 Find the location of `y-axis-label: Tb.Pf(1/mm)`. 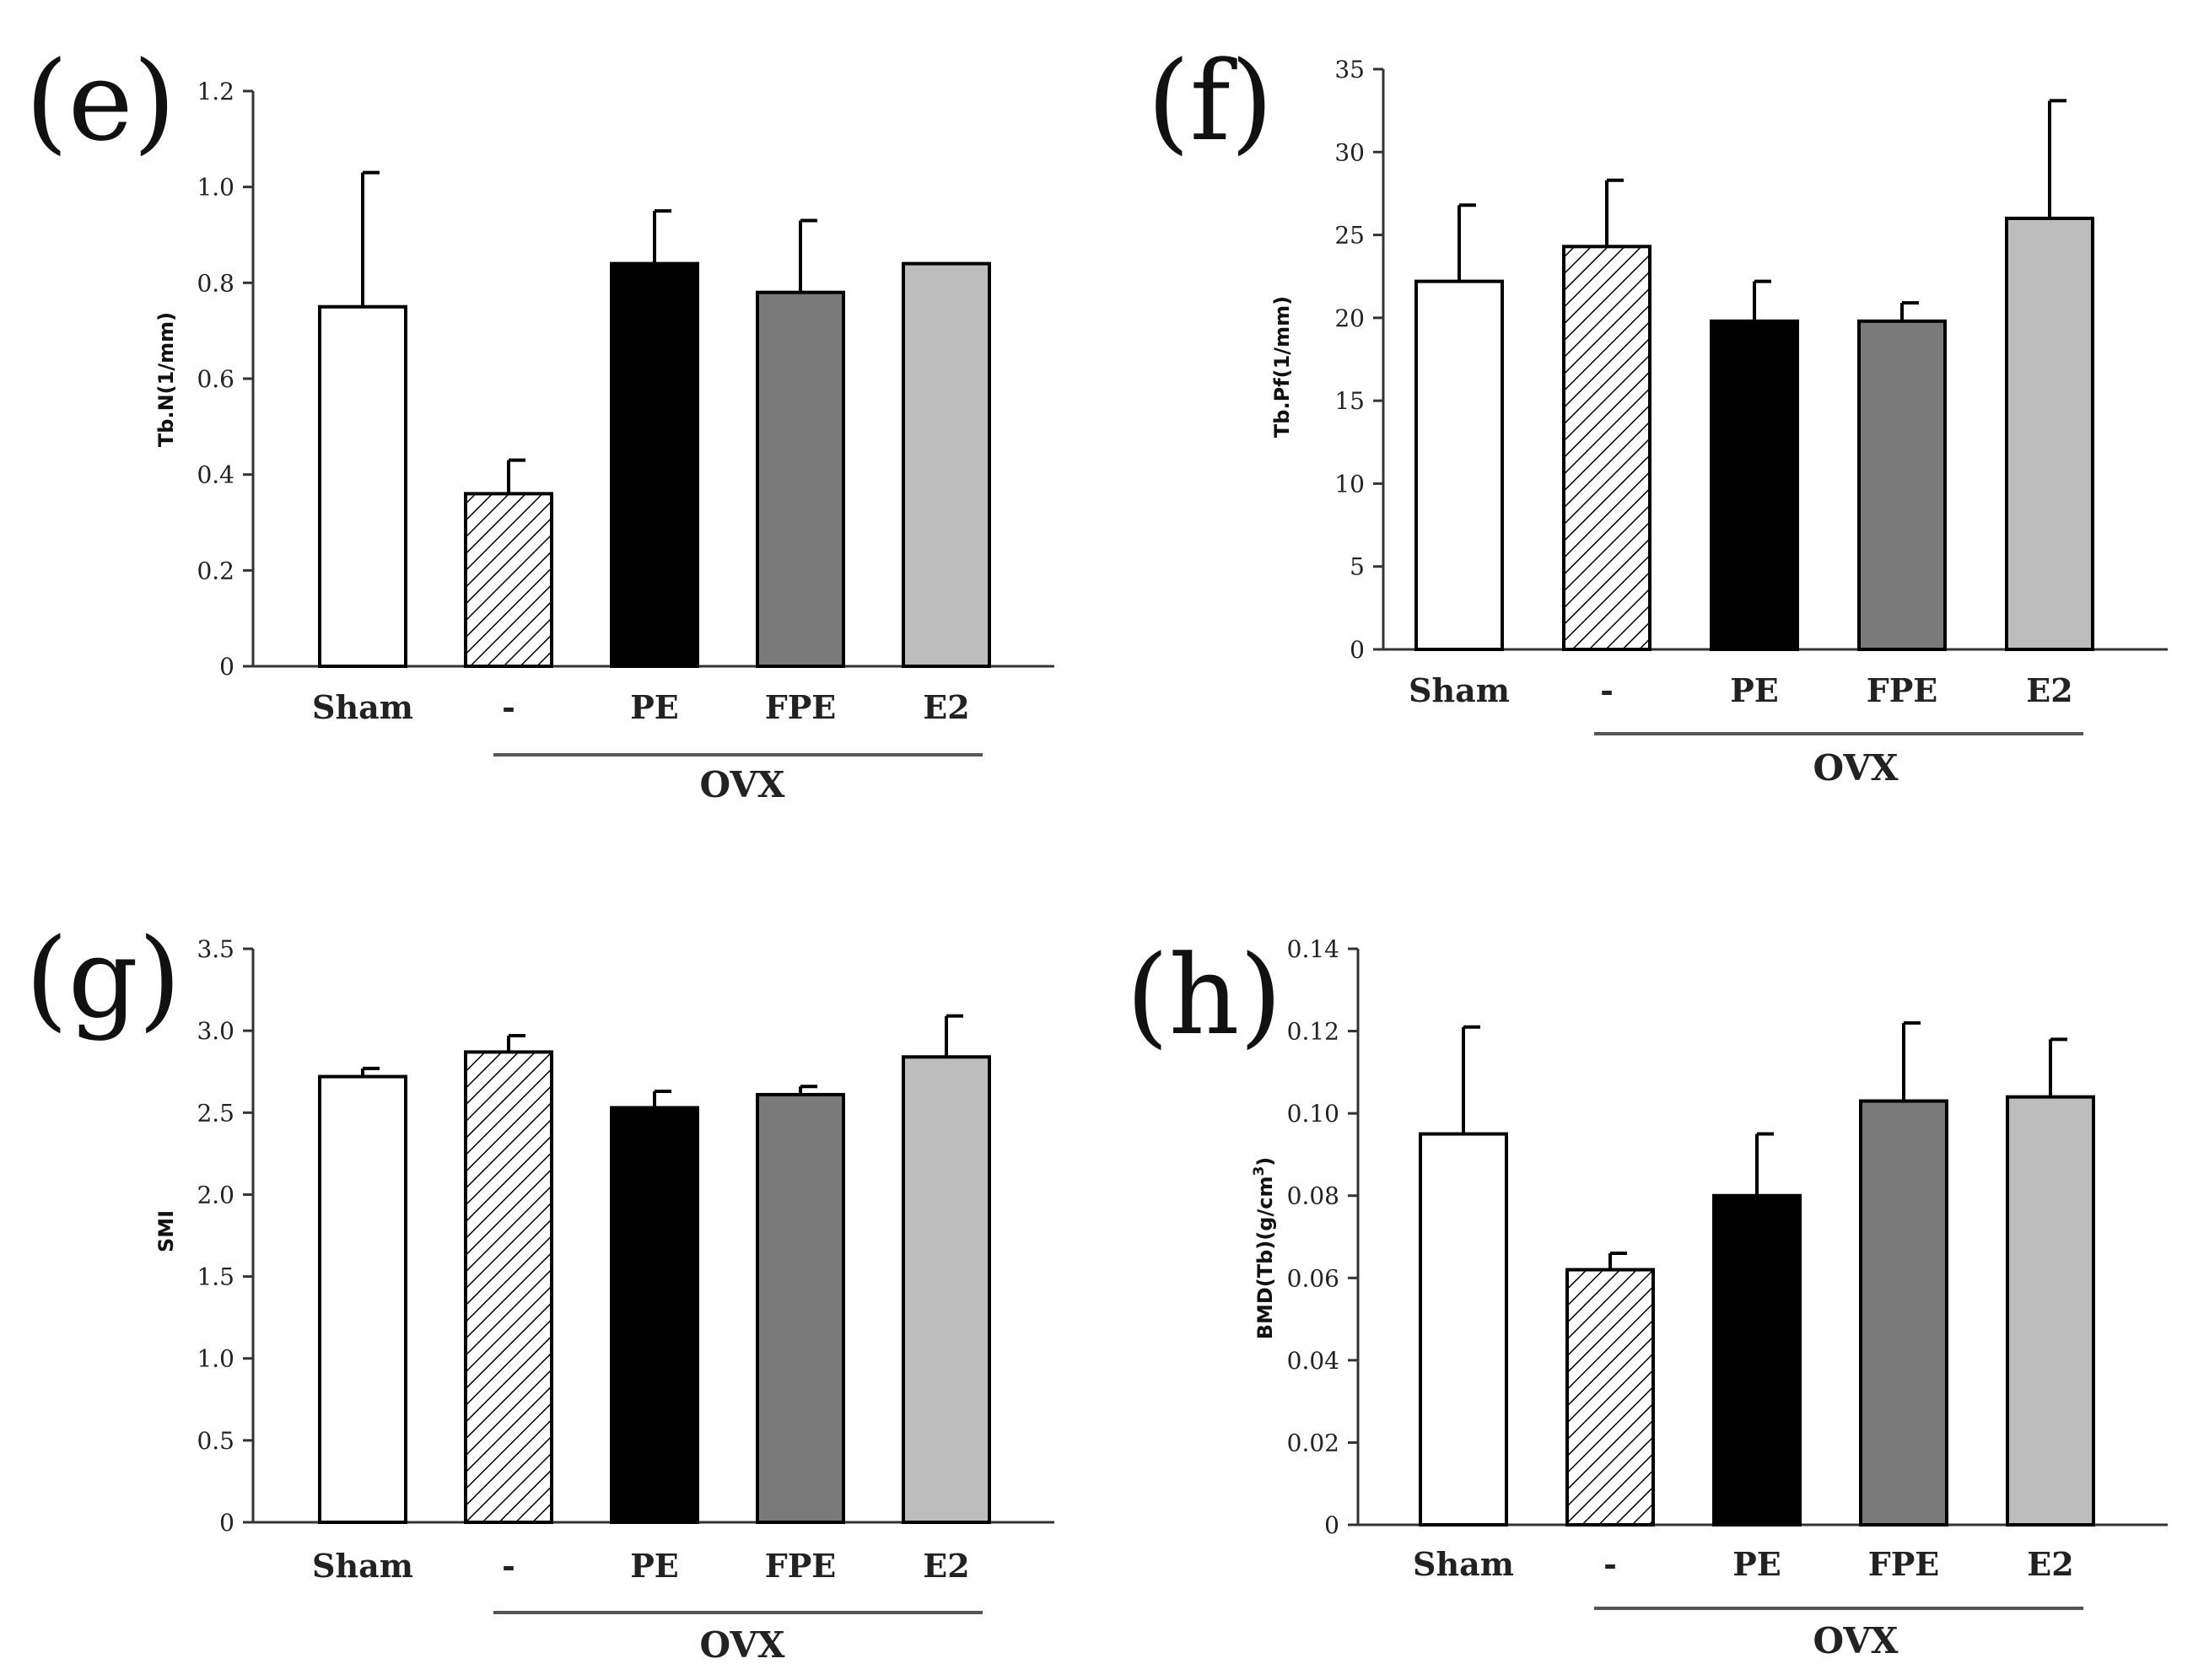

y-axis-label: Tb.Pf(1/mm) is located at coordinates (1282, 367).